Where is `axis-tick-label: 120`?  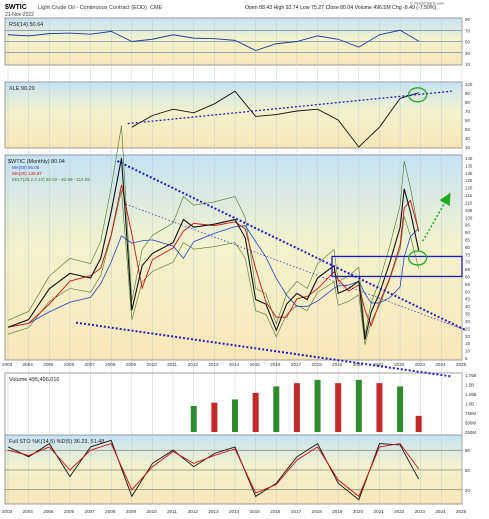
axis-tick-label: 120 is located at coordinates (469, 188).